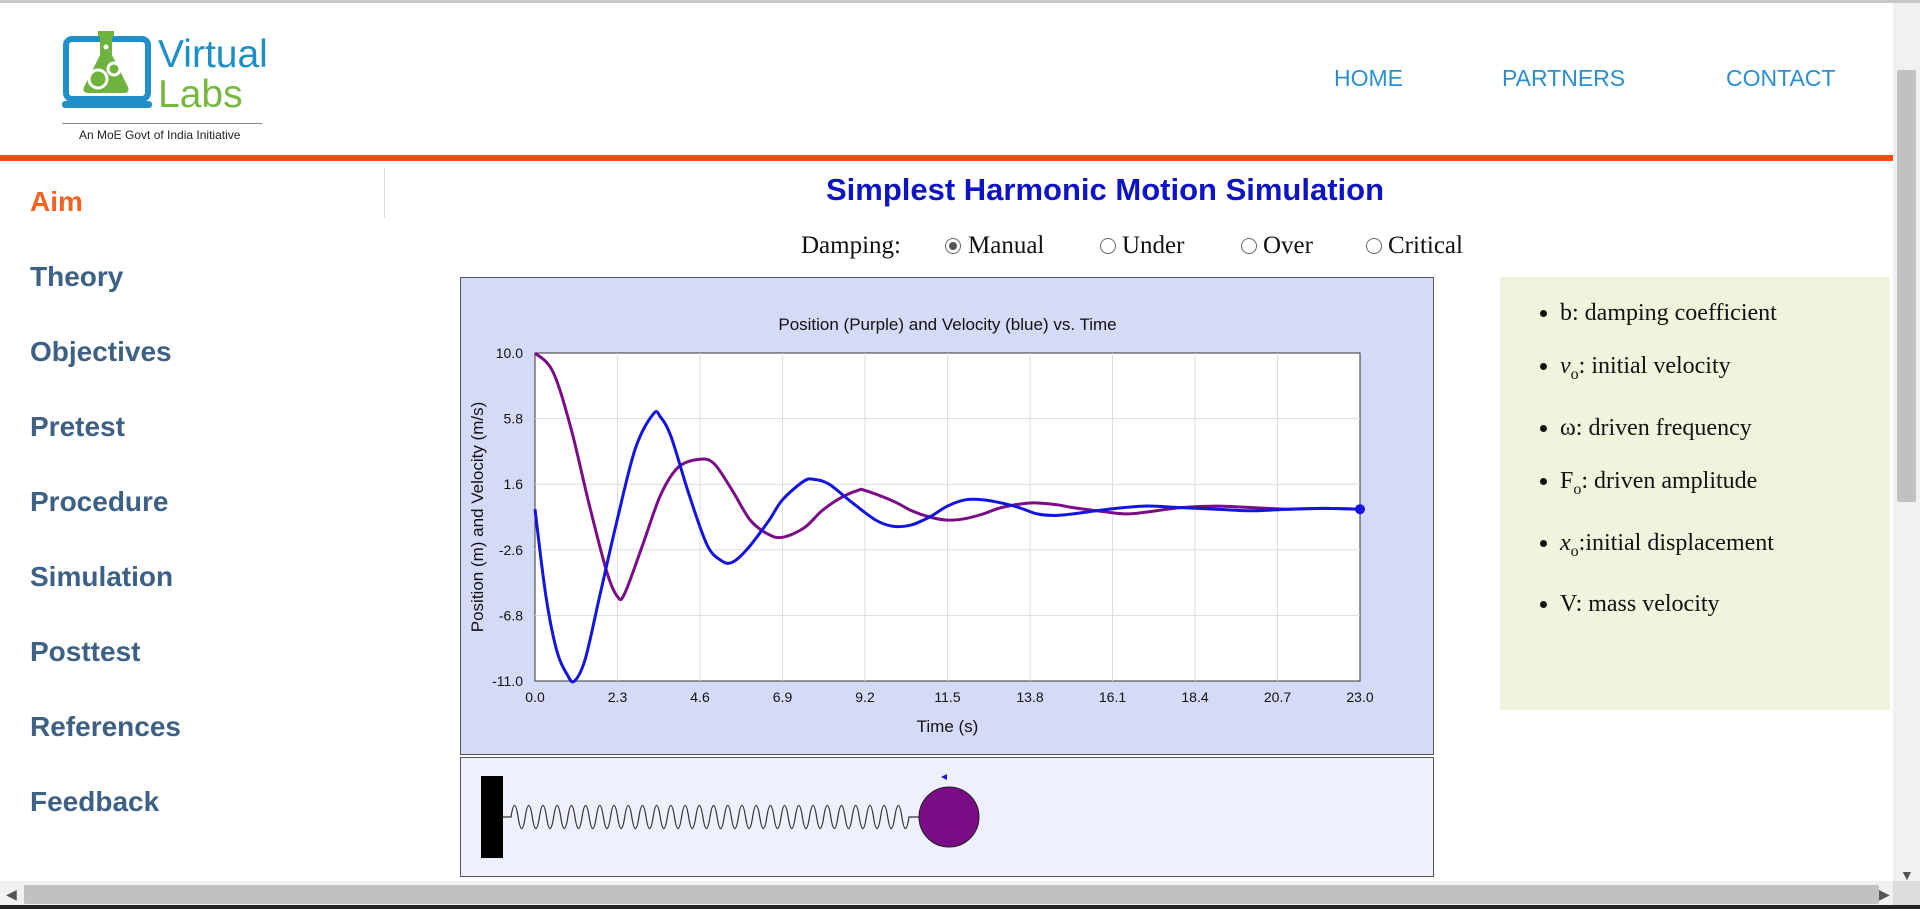 Image resolution: width=1920 pixels, height=909 pixels. Describe the element at coordinates (618, 697) in the screenshot. I see `x-tick-label: 2.3` at that location.